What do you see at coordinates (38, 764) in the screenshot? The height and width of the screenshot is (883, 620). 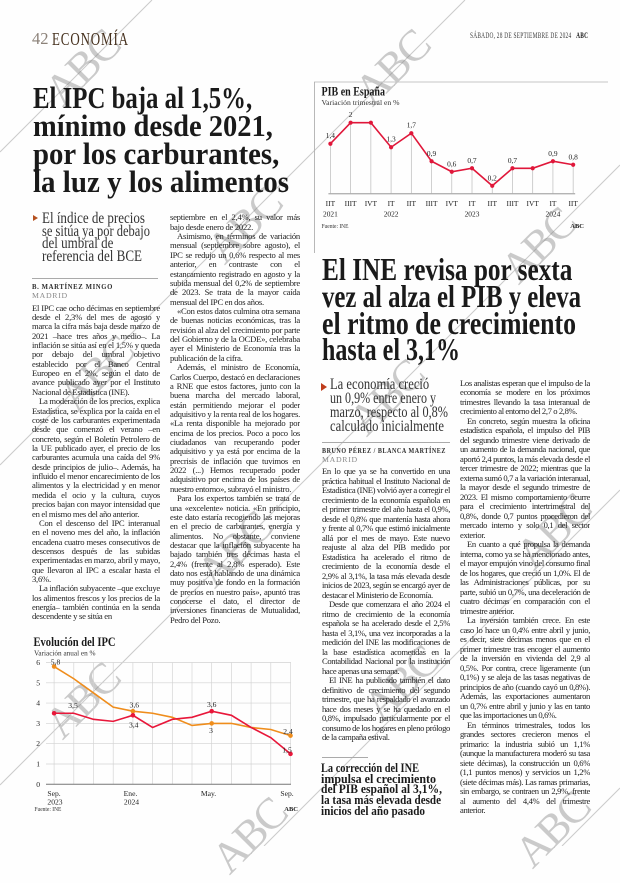 I see `svg-text: 1` at bounding box center [38, 764].